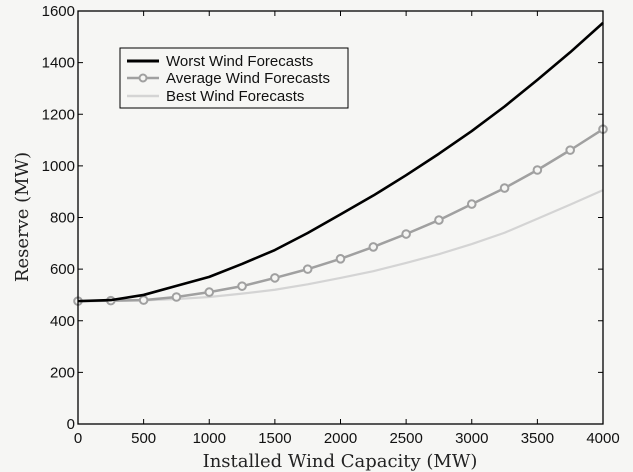 The image size is (633, 472). Describe the element at coordinates (62, 218) in the screenshot. I see `y-tick-label: 800` at that location.